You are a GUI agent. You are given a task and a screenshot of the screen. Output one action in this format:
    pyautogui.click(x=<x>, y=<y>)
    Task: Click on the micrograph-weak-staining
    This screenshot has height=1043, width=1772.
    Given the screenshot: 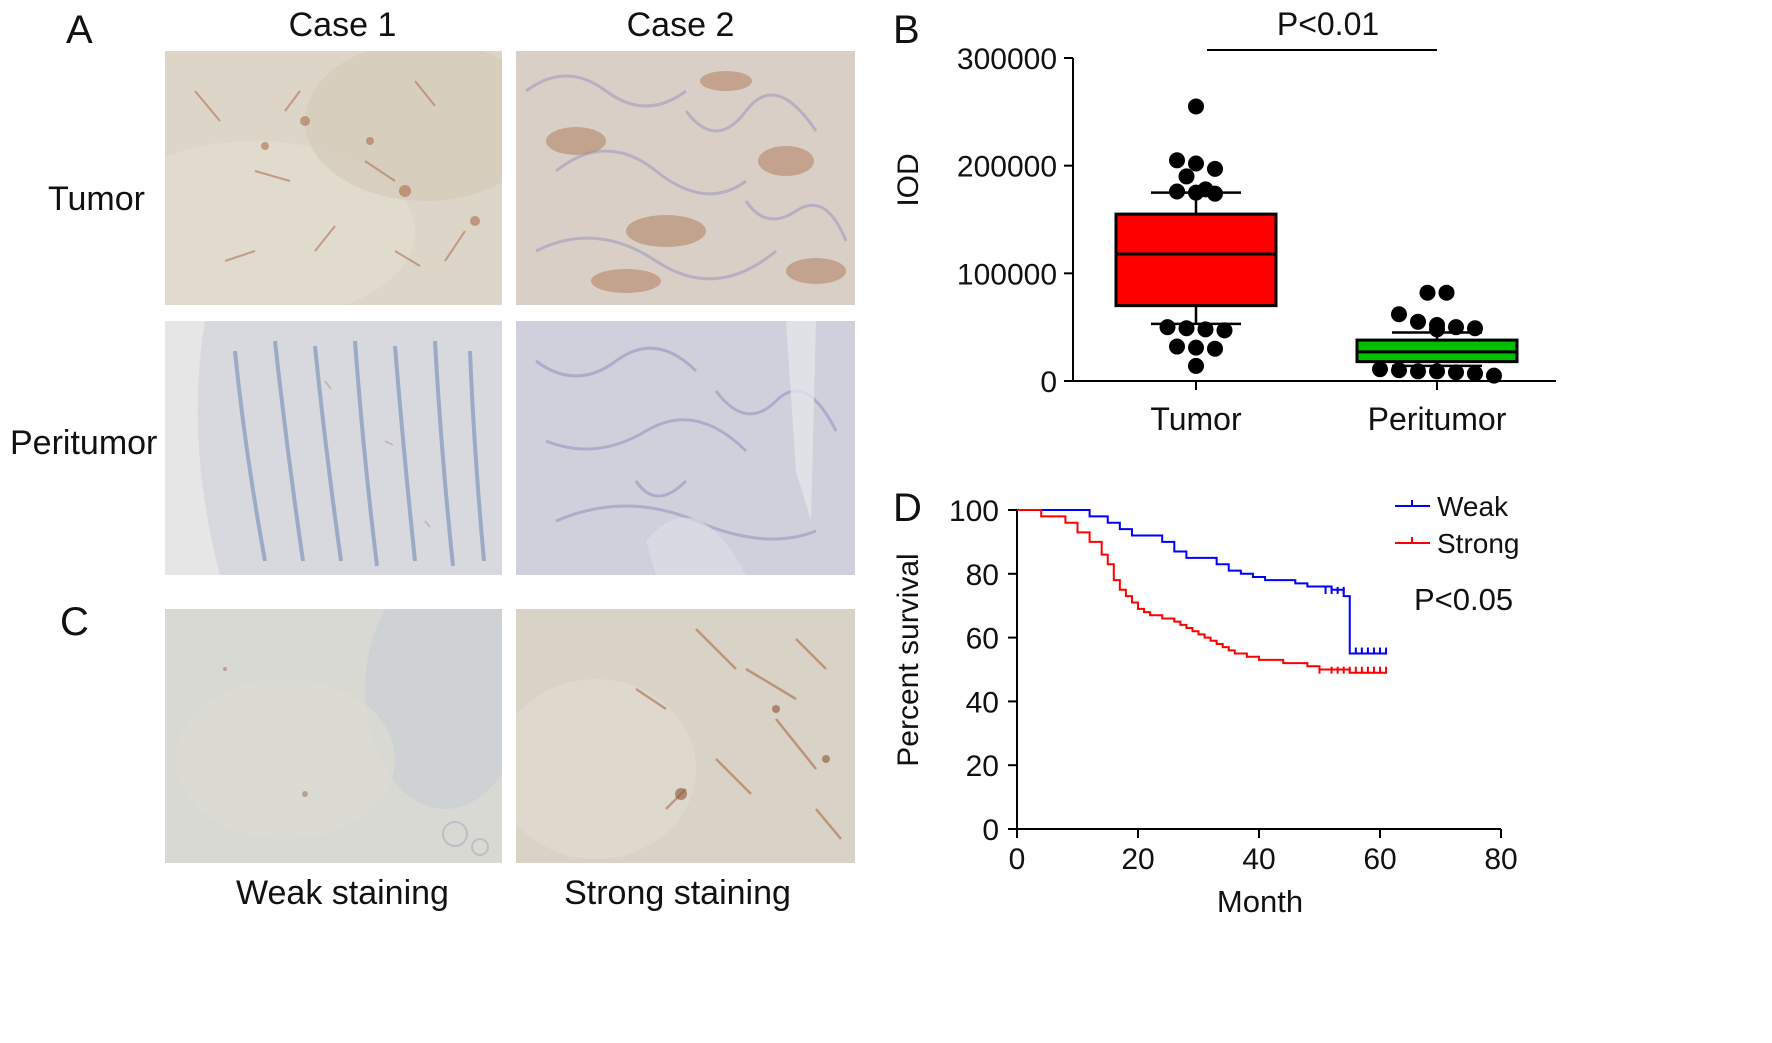 What is the action you would take?
    pyautogui.click(x=333, y=736)
    